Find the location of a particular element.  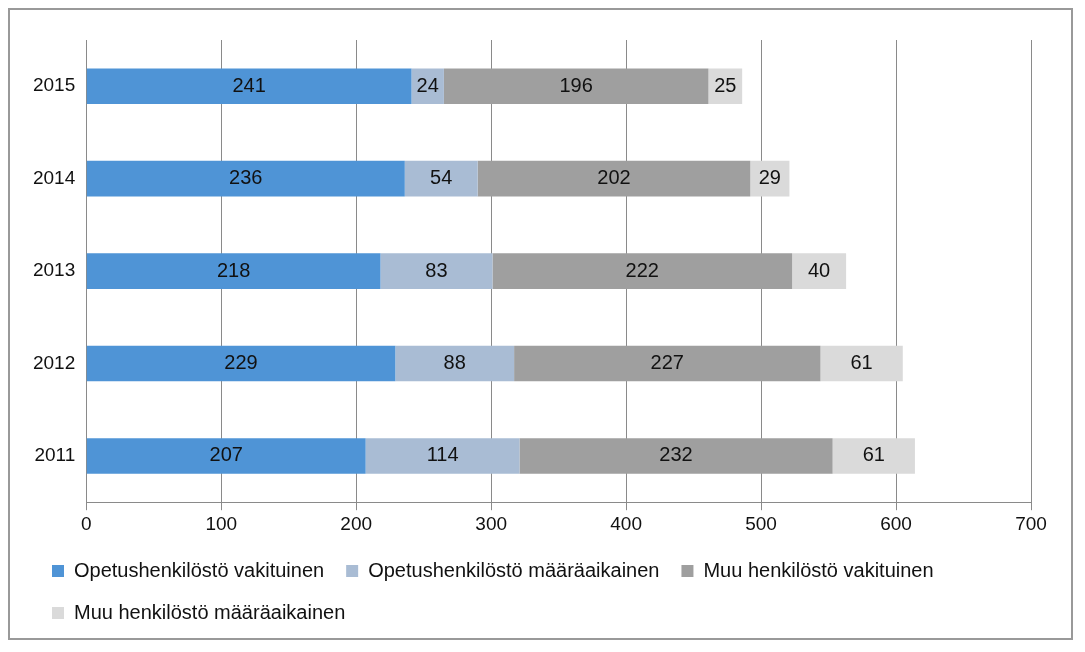

data-label: 202 is located at coordinates (614, 177).